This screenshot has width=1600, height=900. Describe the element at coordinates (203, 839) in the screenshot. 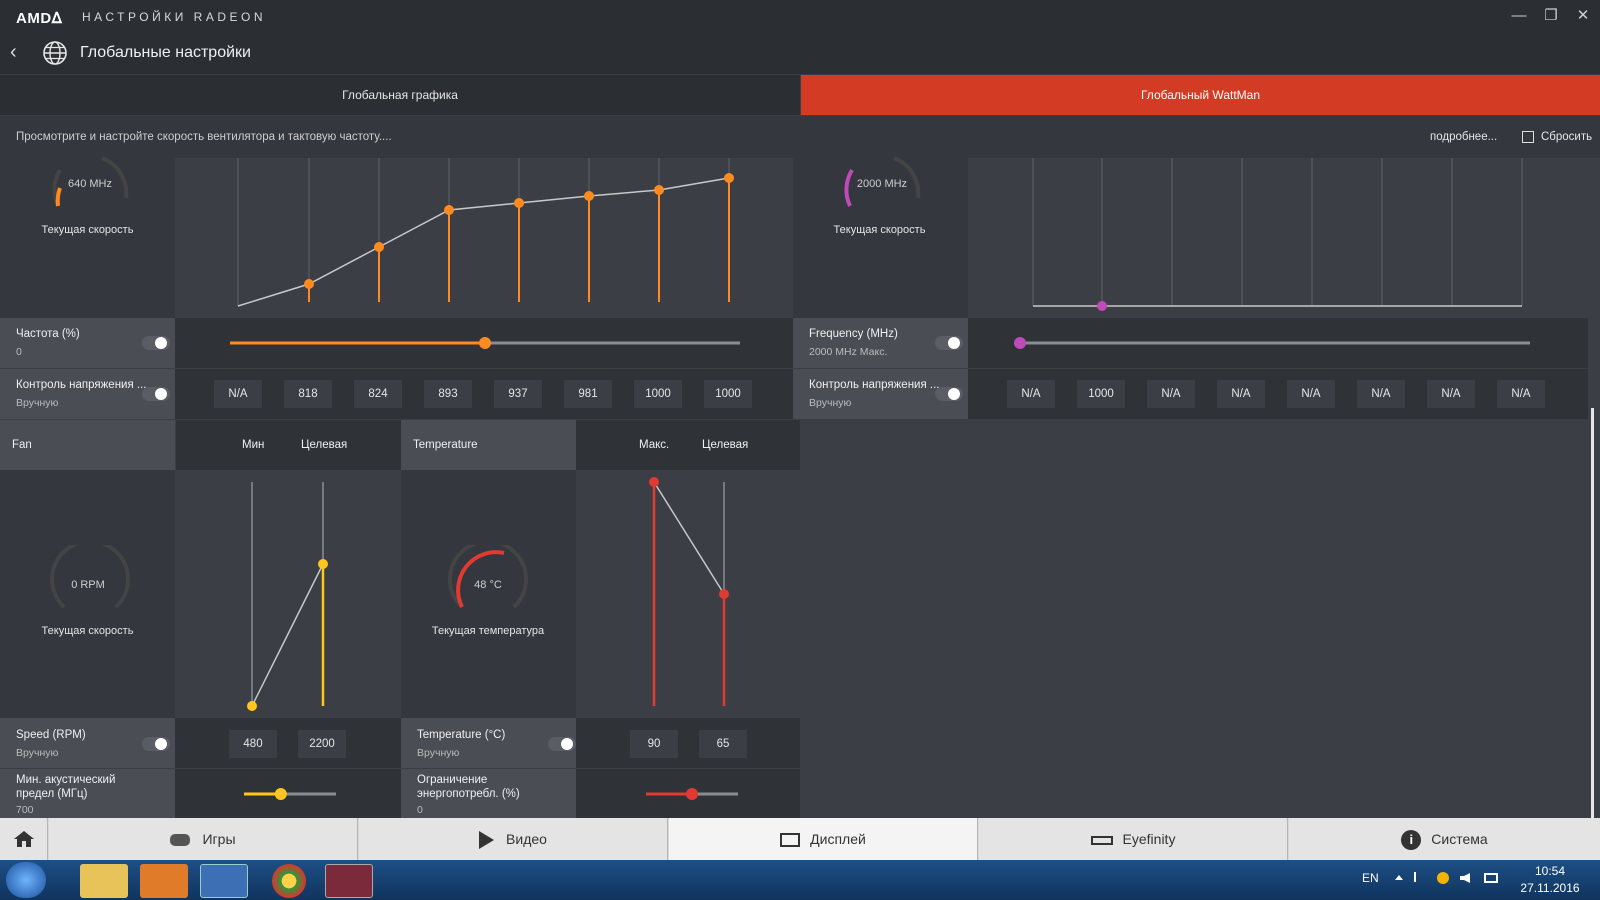

I see `nav-games: Игры` at that location.